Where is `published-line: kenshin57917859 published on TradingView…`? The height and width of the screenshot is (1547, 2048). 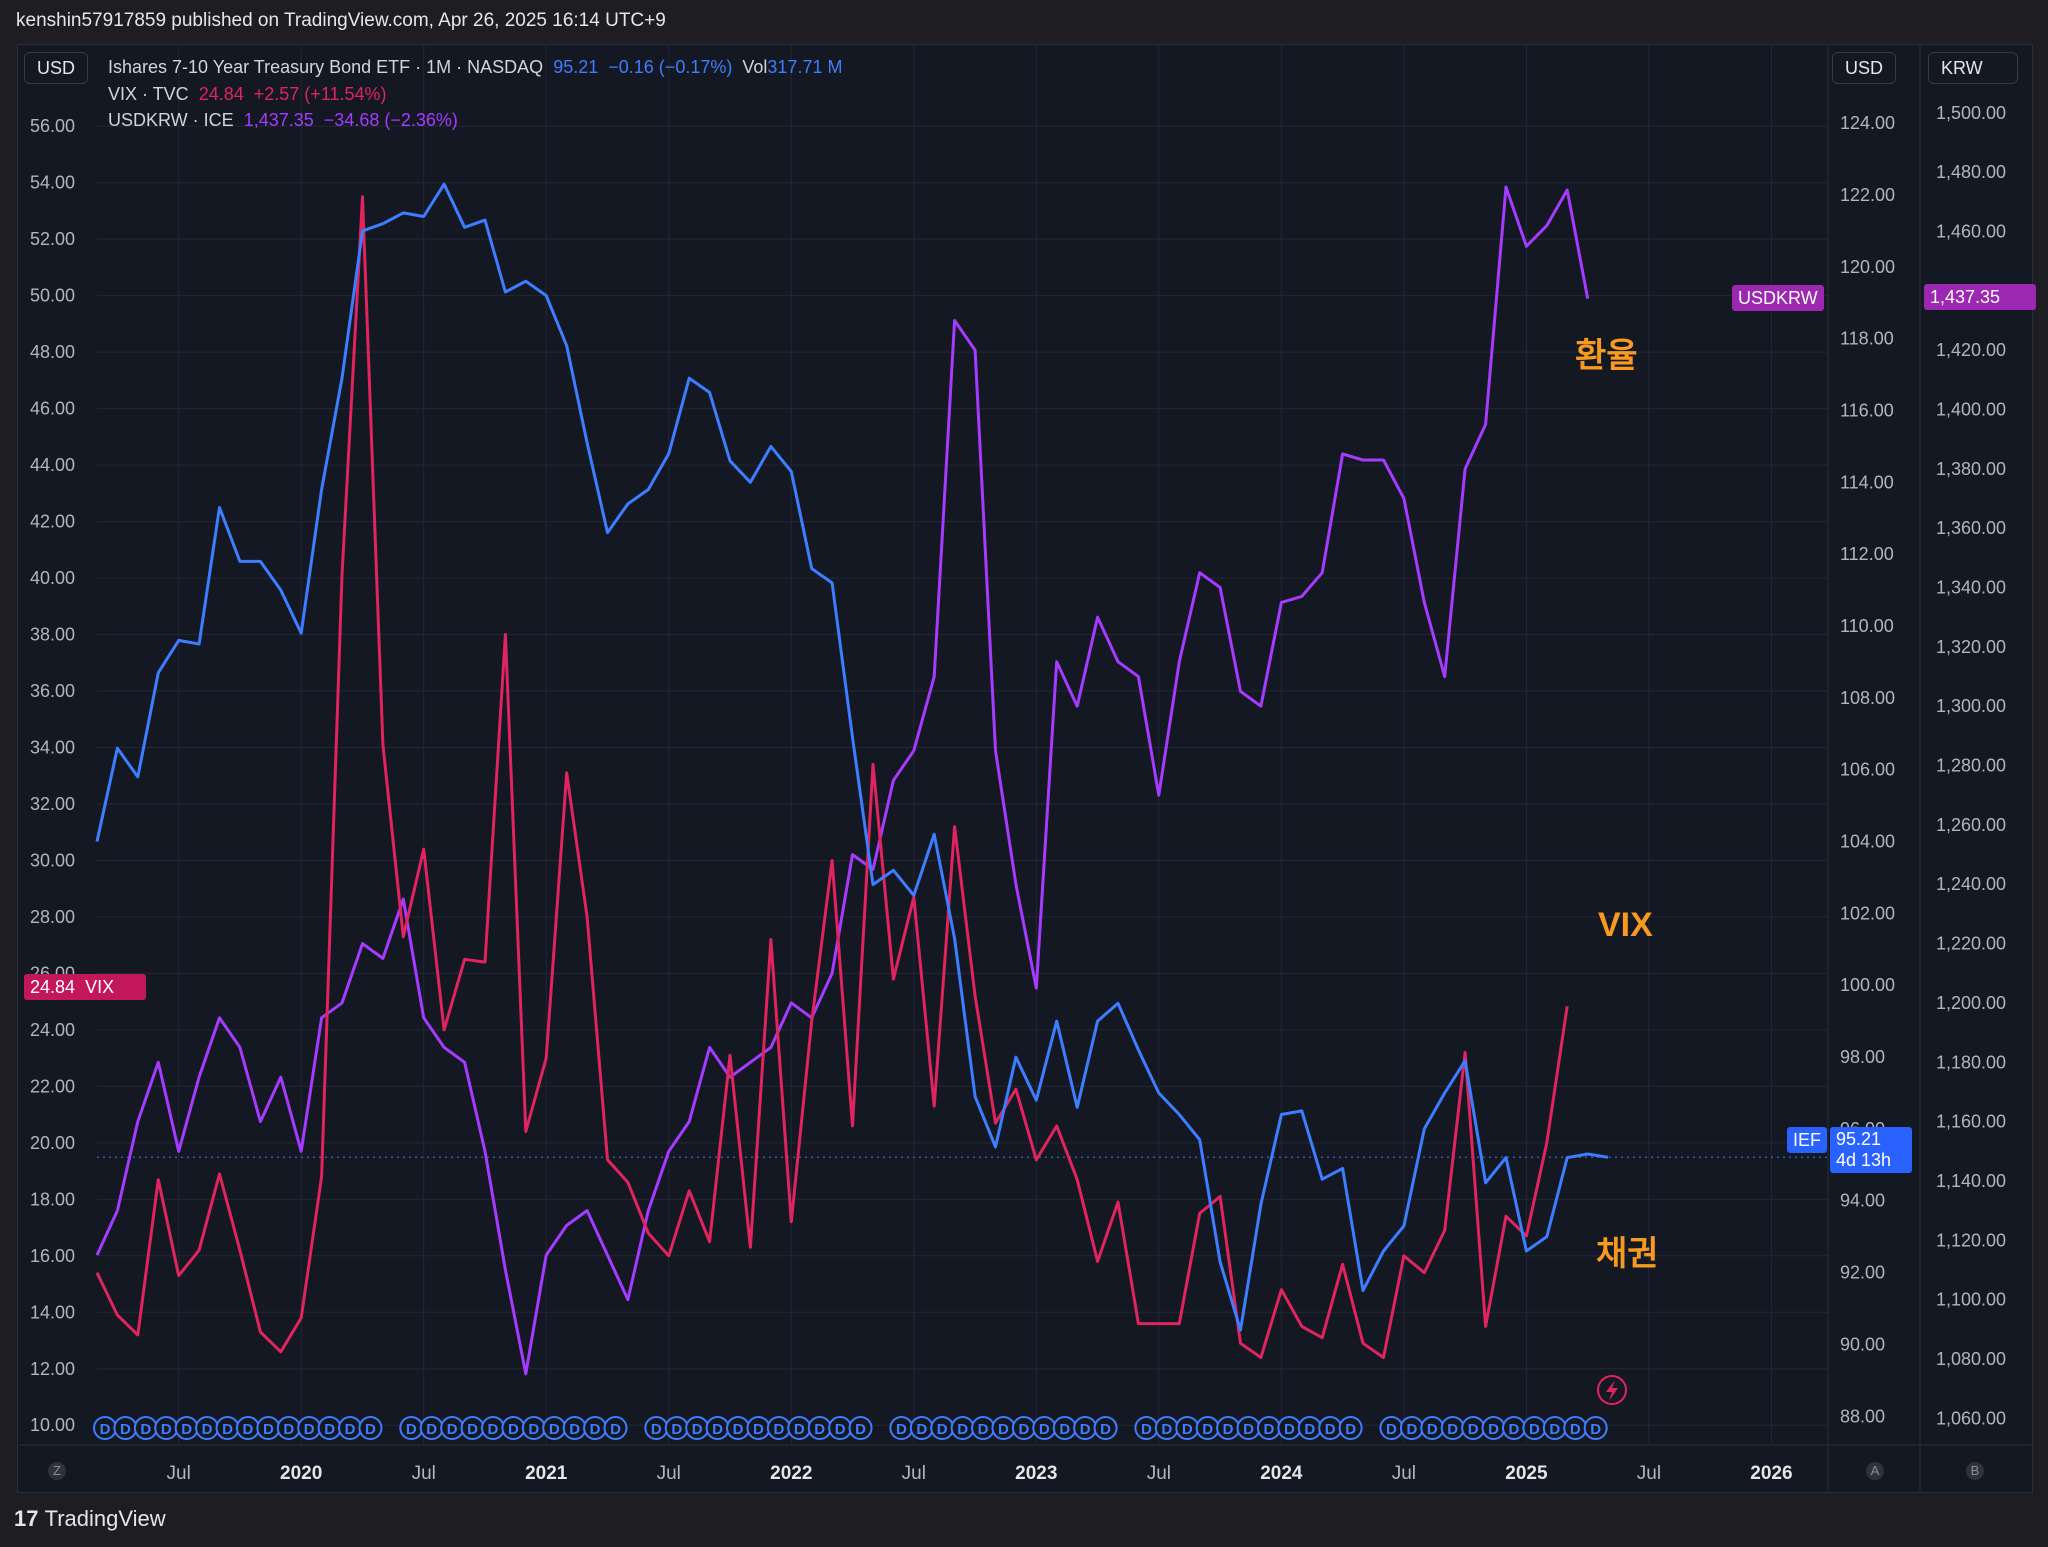
published-line: kenshin57917859 published on TradingView… is located at coordinates (341, 20).